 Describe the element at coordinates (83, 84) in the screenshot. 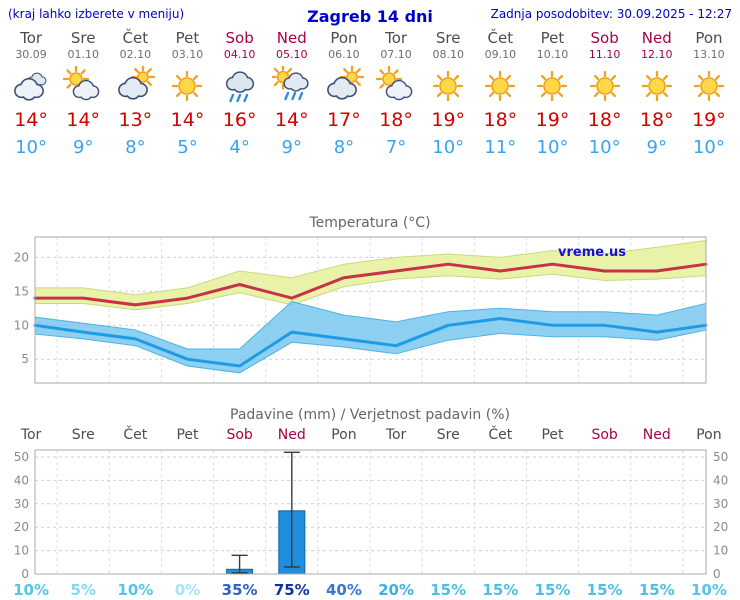

I see `weather-icon-partly-cloudy` at that location.